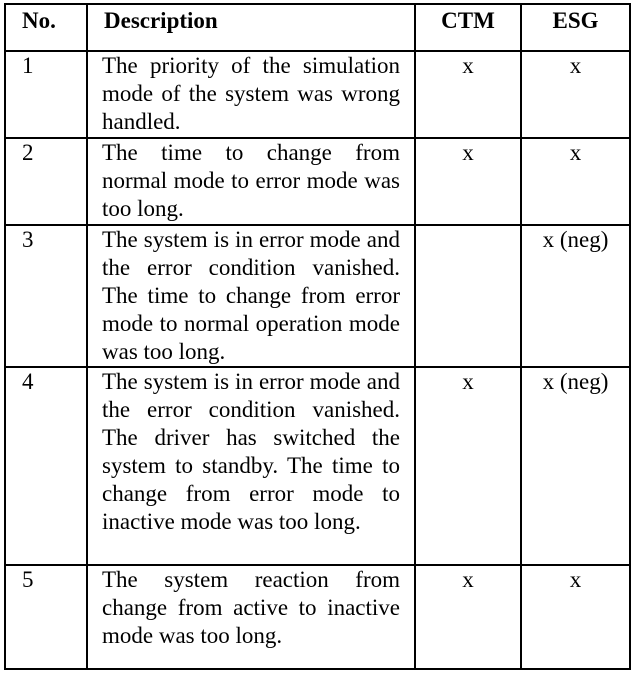  I want to click on row-number: 5, so click(46, 617).